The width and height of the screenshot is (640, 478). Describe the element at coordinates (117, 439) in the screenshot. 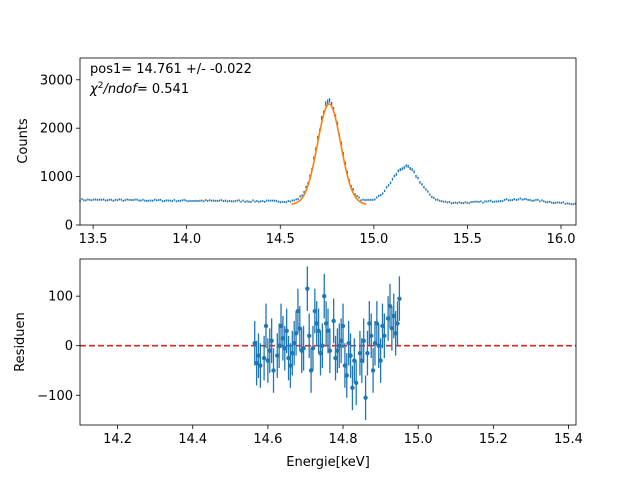

I see `bottom-x-tick-label: 14.2` at that location.